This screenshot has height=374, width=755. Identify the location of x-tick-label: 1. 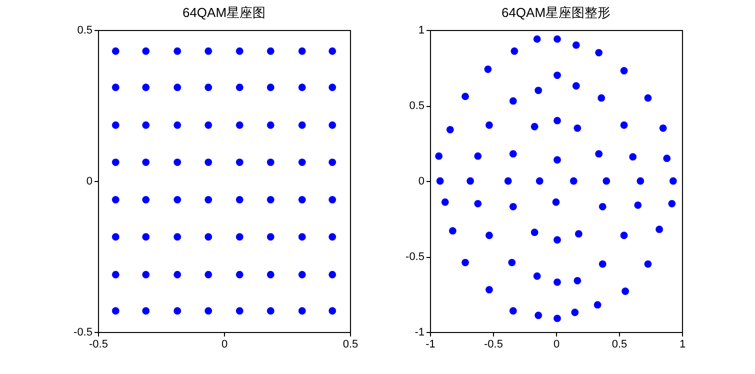
(682, 344).